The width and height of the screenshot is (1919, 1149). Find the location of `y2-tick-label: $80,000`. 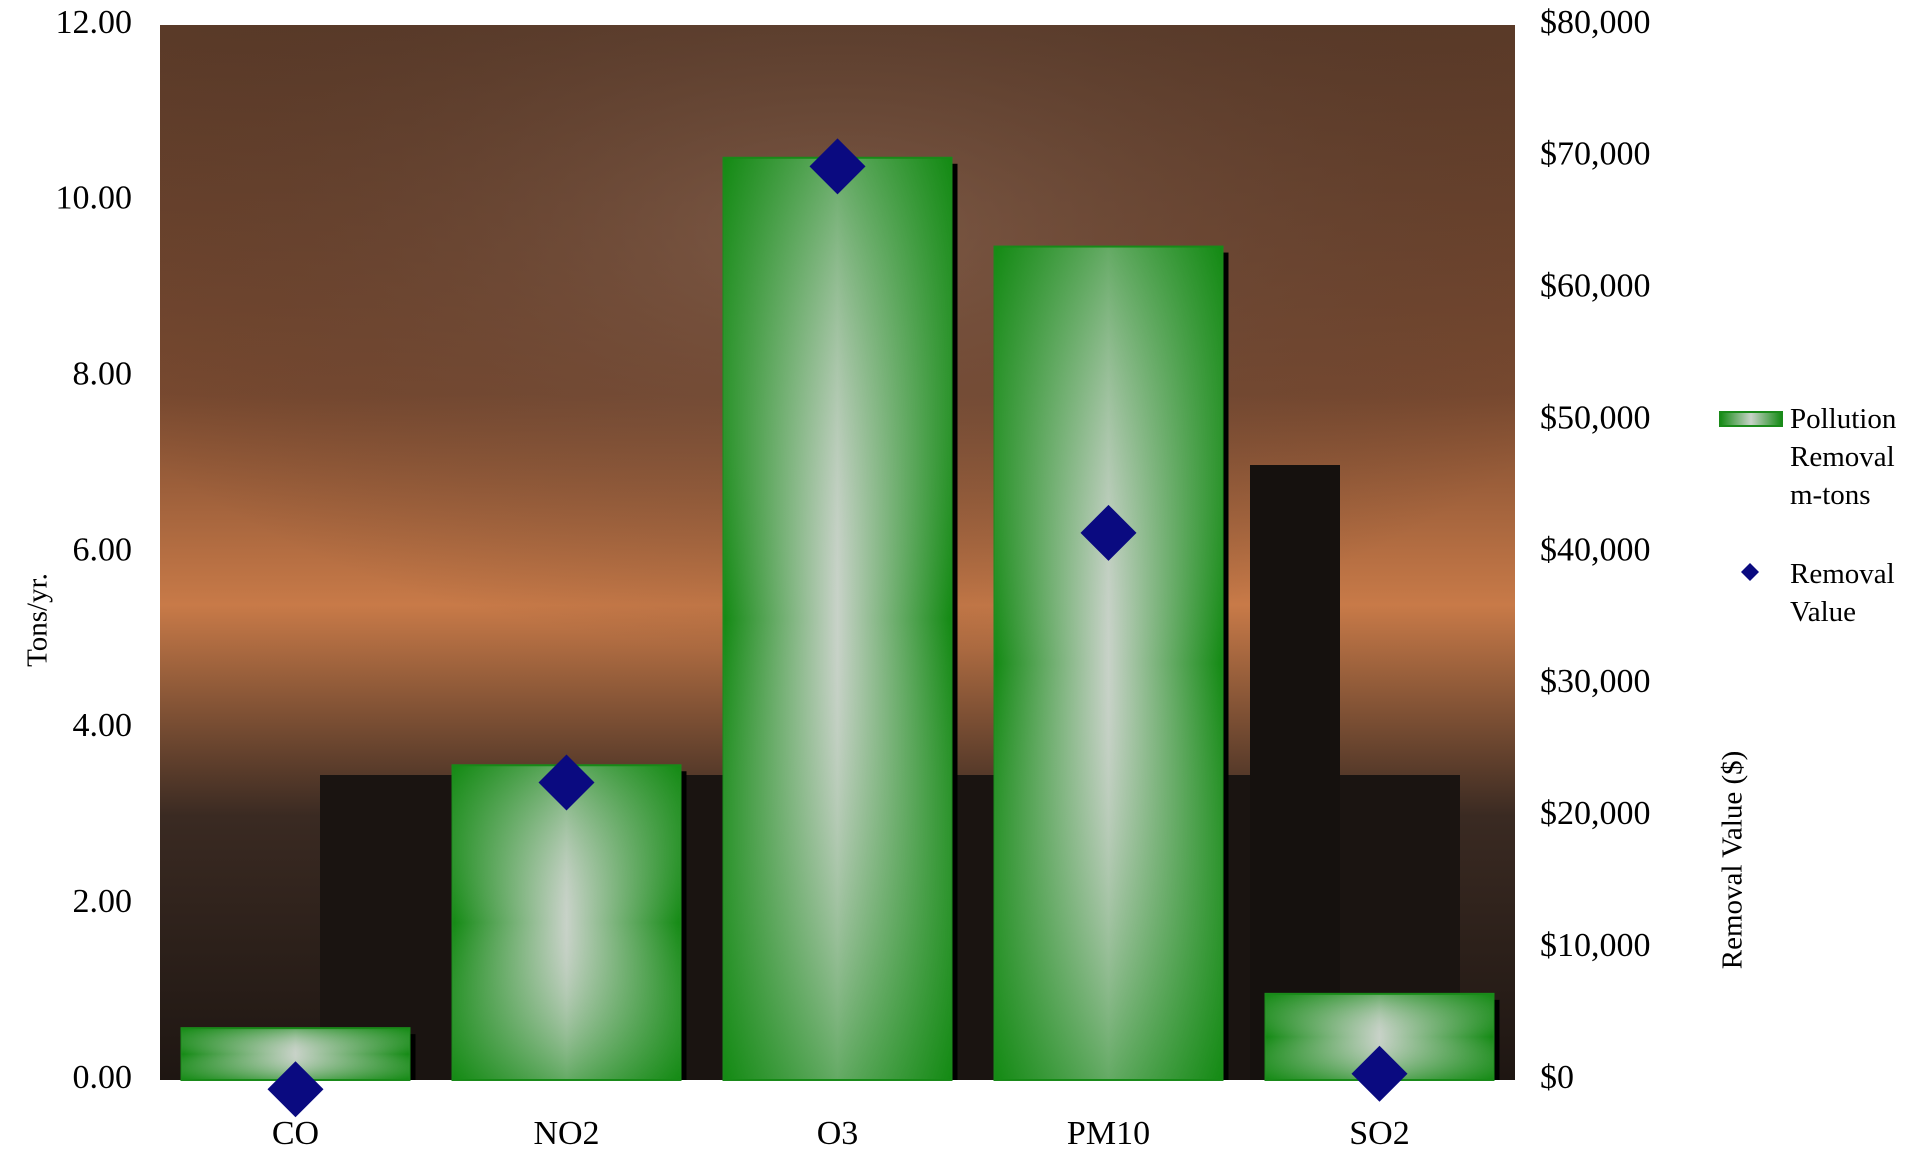

y2-tick-label: $80,000 is located at coordinates (1595, 22).